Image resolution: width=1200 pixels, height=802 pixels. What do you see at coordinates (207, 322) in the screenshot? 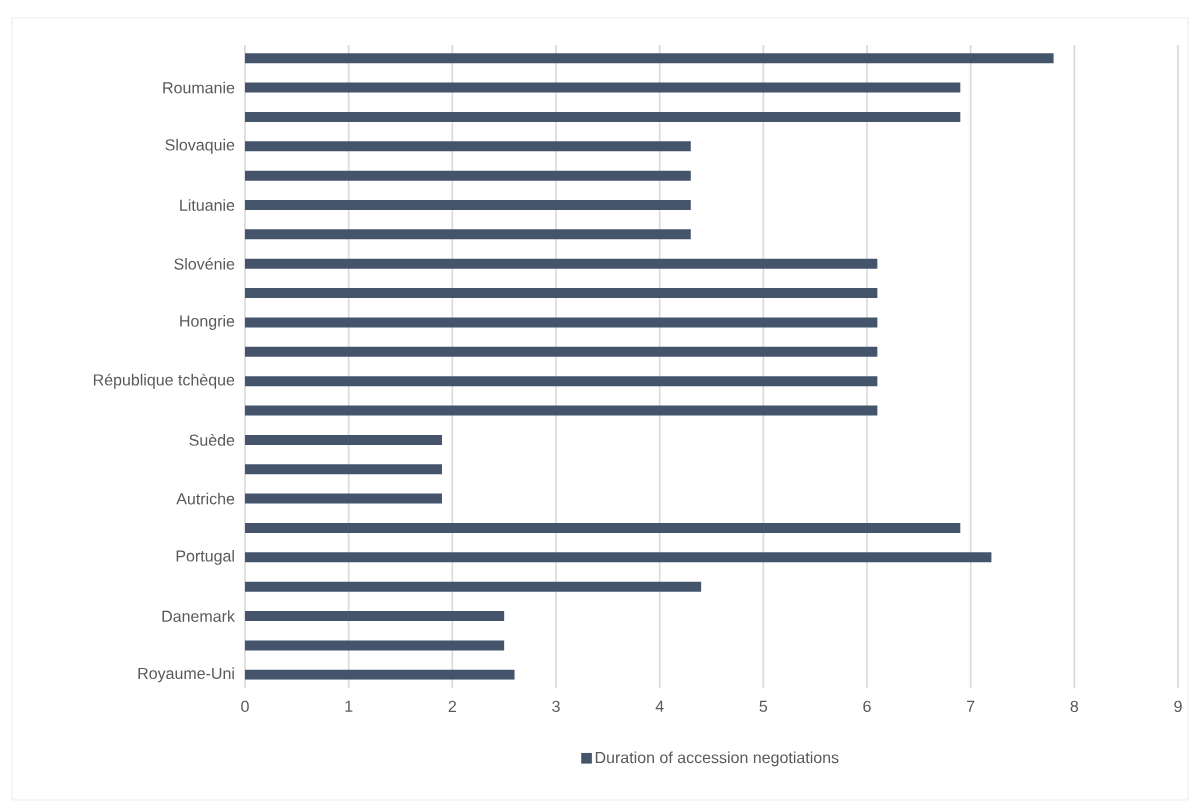
I see `y-tick-label: Hongrie` at bounding box center [207, 322].